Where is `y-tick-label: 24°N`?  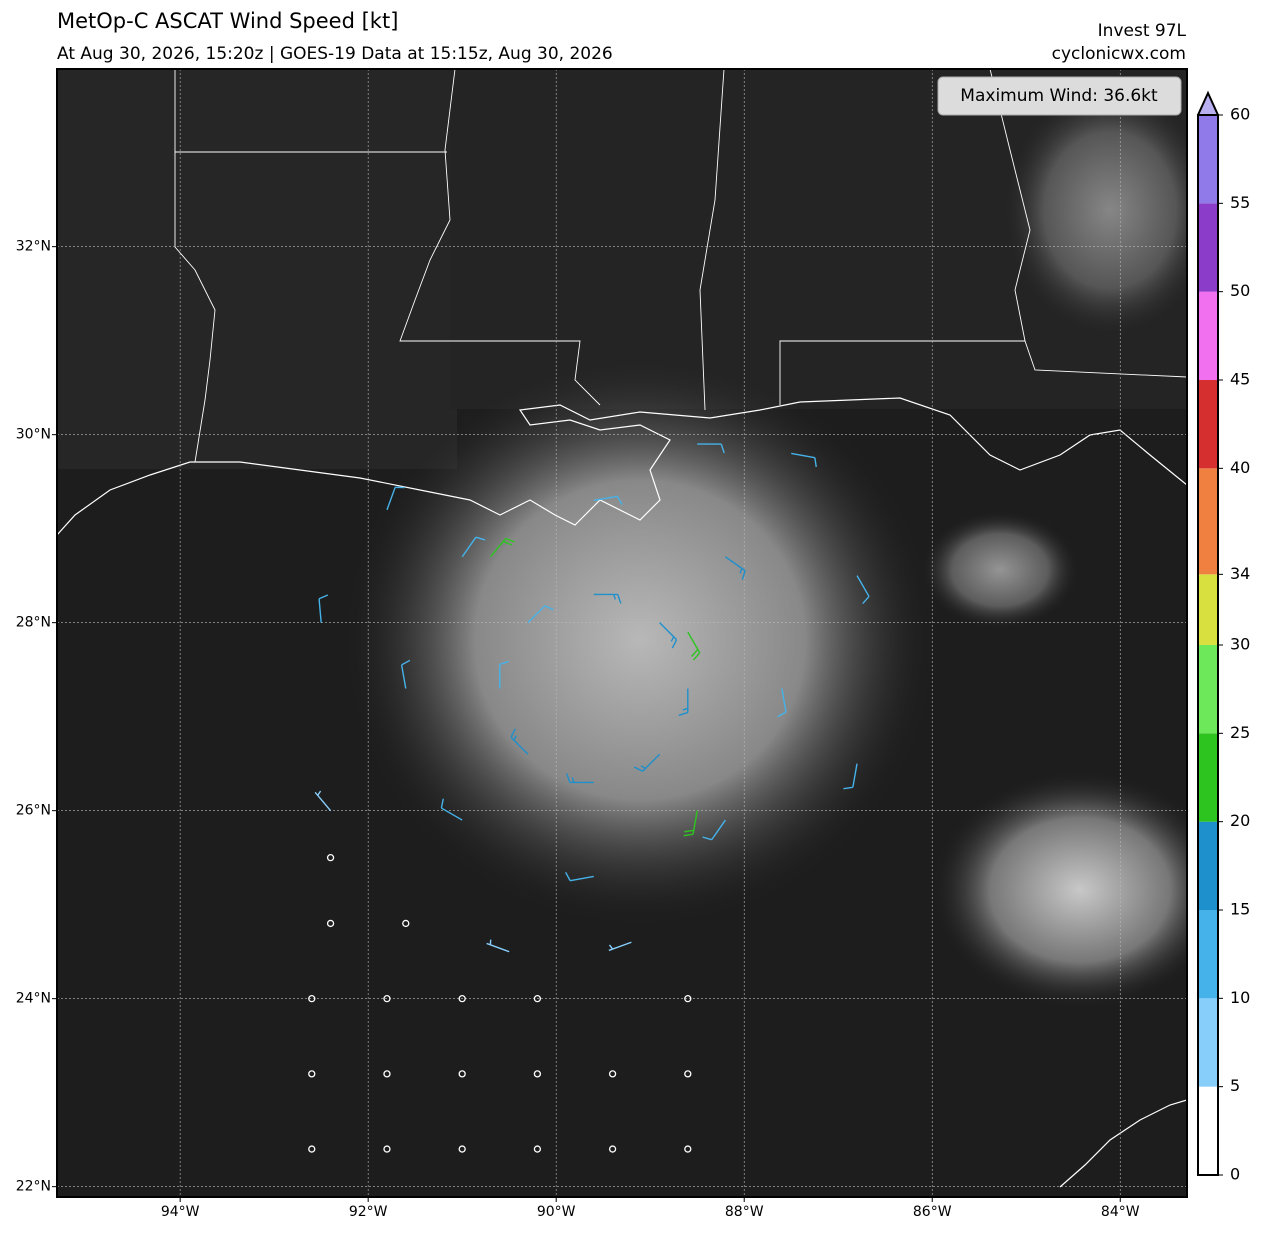
y-tick-label: 24°N is located at coordinates (33, 999).